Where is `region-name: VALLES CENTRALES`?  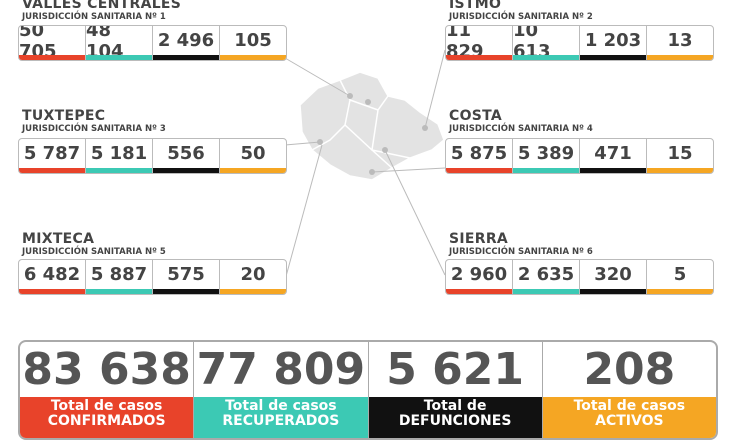
region-name: VALLES CENTRALES is located at coordinates (102, 6).